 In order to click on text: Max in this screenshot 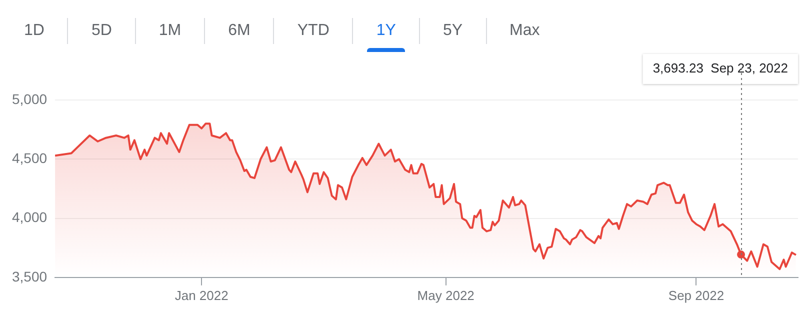, I will do `click(524, 31)`.